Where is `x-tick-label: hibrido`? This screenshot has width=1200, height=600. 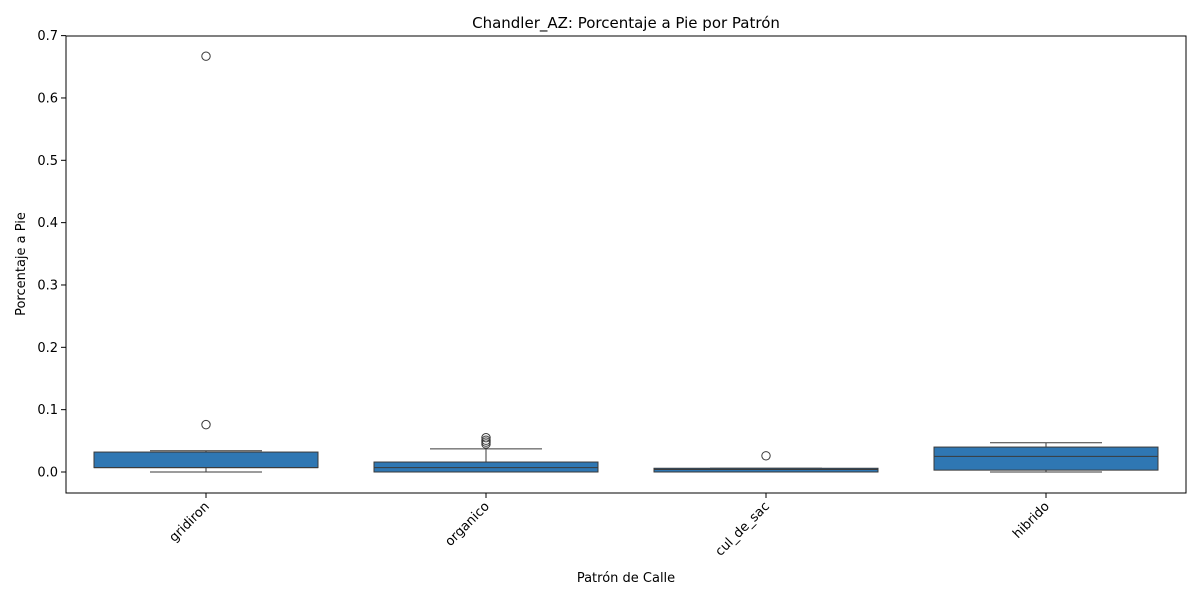
x-tick-label: hibrido is located at coordinates (1031, 520).